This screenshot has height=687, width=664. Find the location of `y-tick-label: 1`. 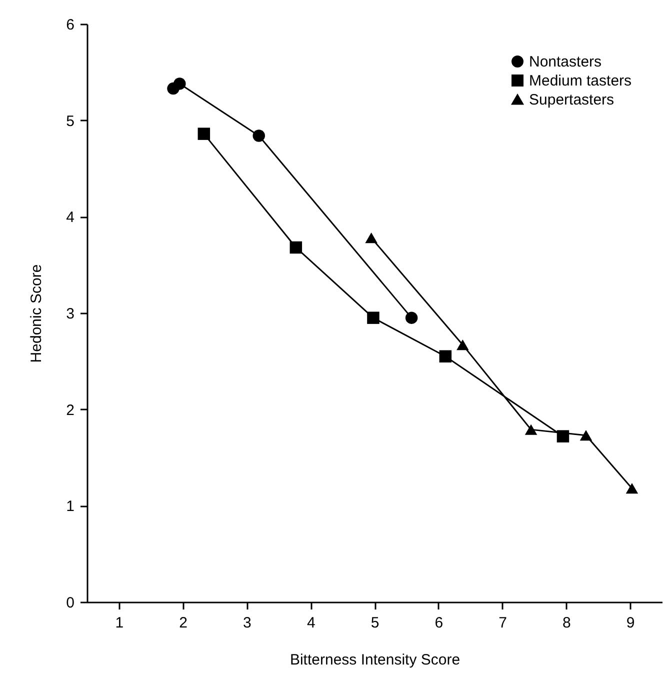

y-tick-label: 1 is located at coordinates (70, 507).